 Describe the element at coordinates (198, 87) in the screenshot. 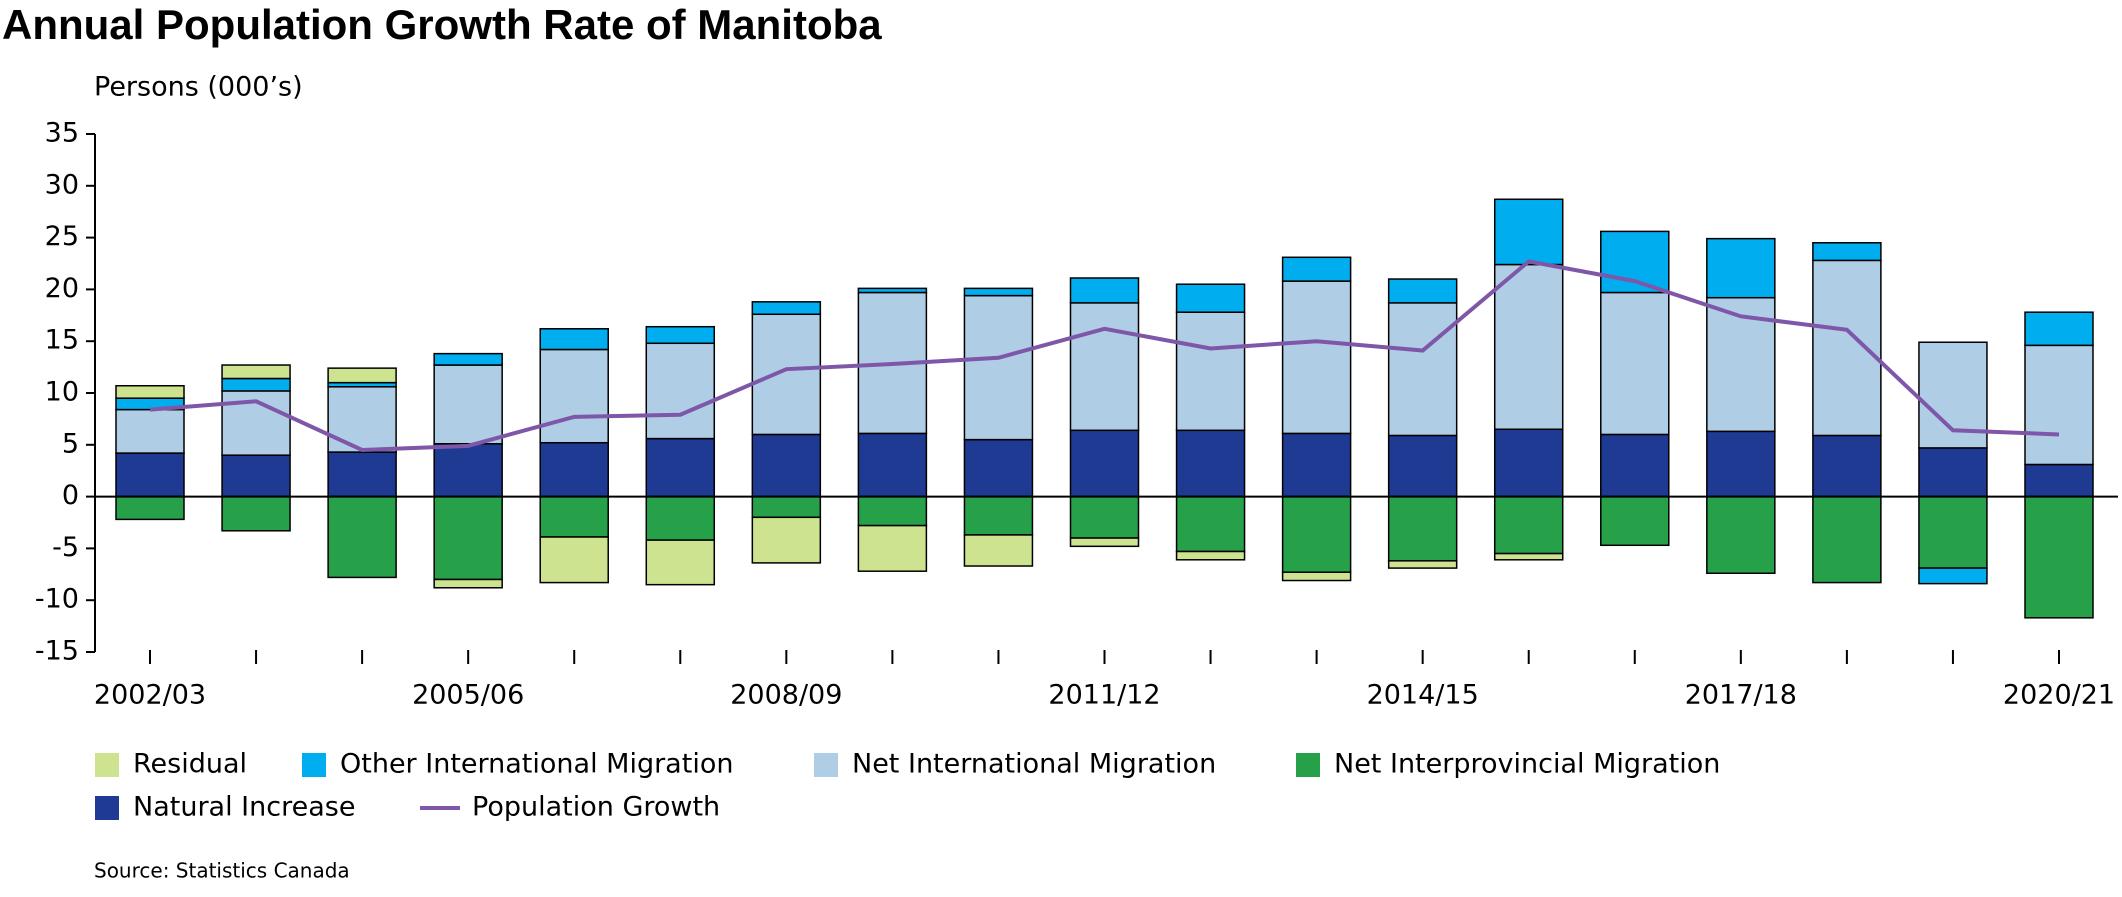

I see `y-axis-label: Persons (000’s)` at that location.